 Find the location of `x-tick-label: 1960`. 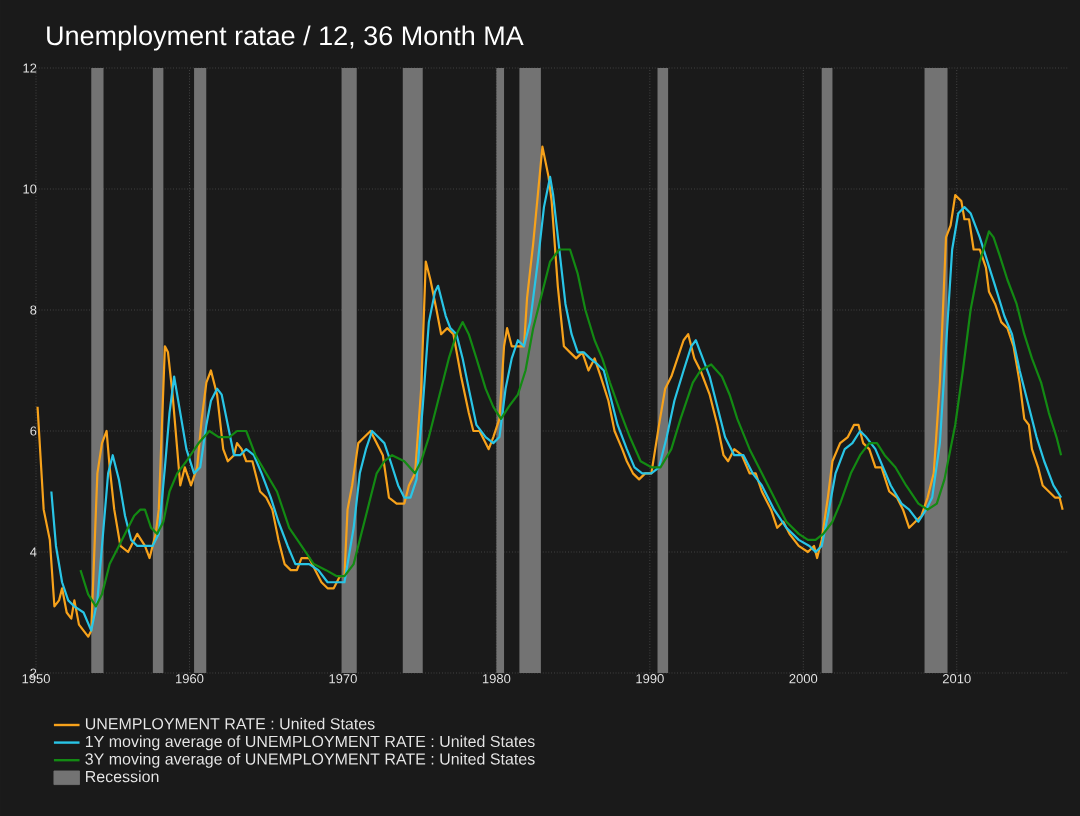

x-tick-label: 1960 is located at coordinates (190, 679).